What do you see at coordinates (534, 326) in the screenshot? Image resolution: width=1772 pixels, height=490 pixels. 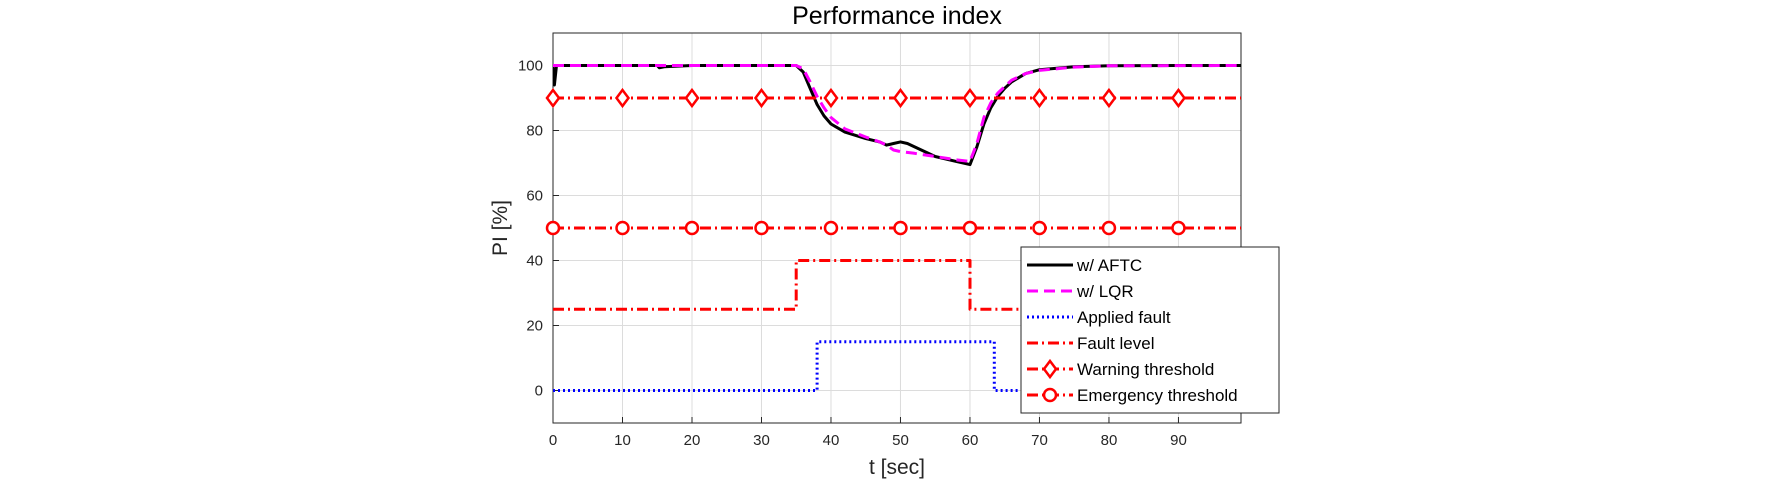 I see `y-tick-label: 20` at bounding box center [534, 326].